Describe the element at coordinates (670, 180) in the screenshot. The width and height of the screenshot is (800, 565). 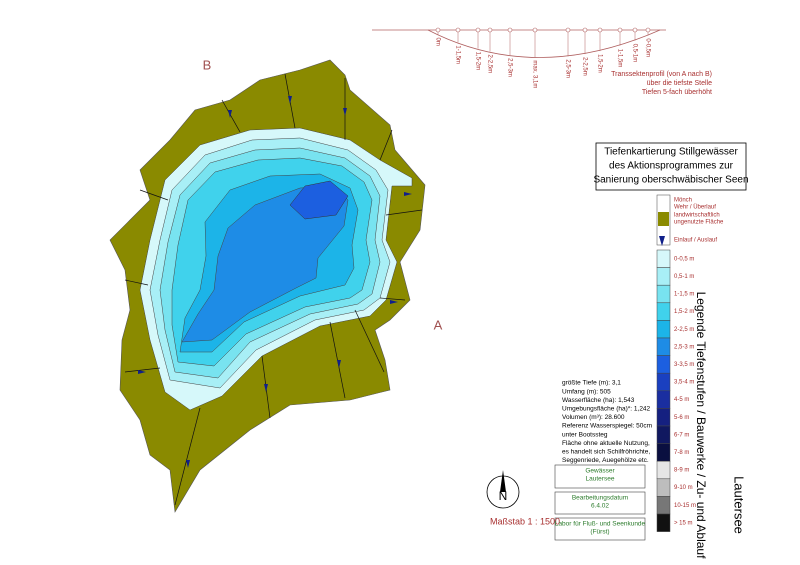
I see `title-line: Sanierung oberschwäbischer Seen` at that location.